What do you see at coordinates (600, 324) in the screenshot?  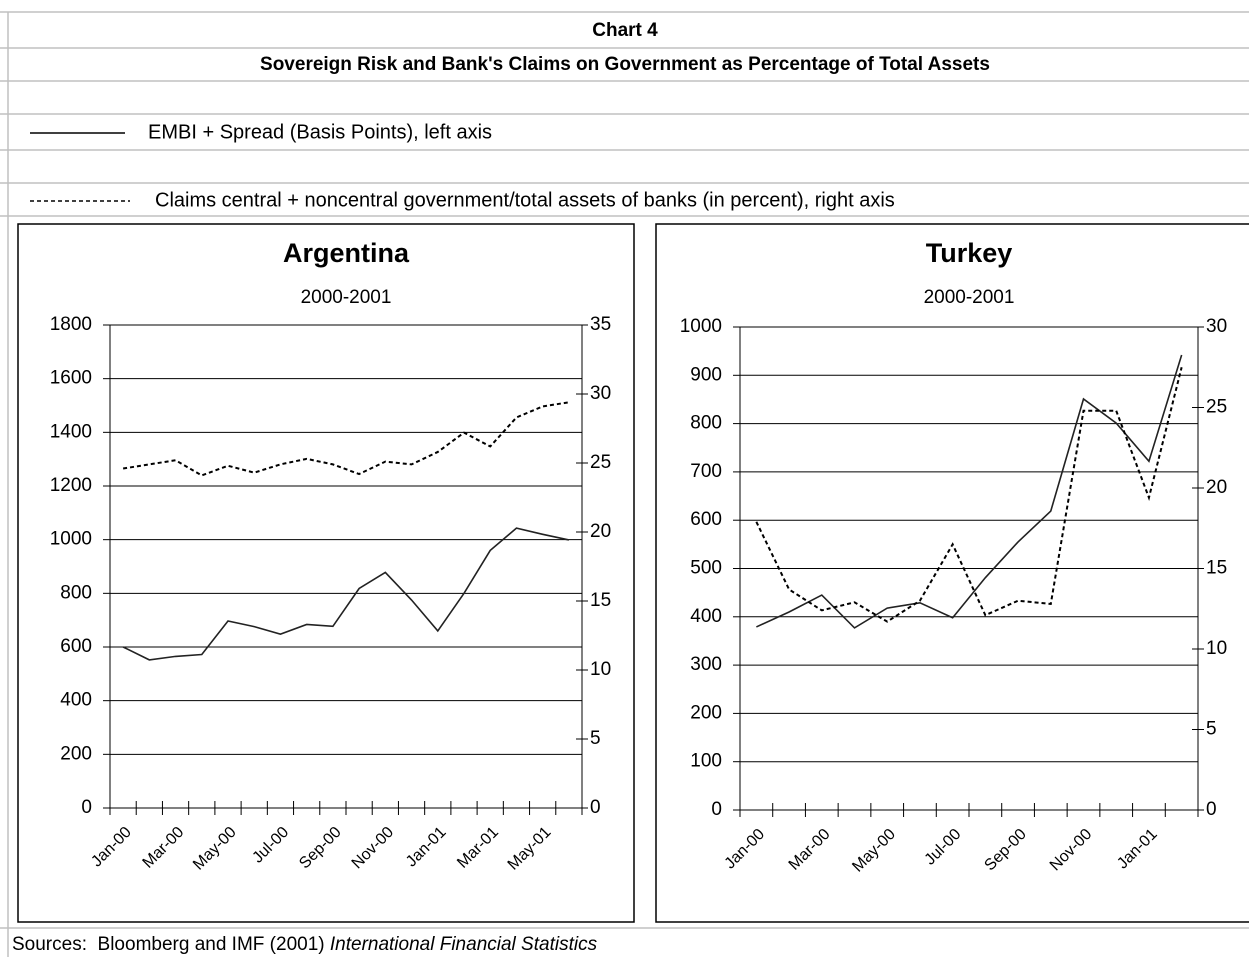 I see `y2-tick-label: 35` at bounding box center [600, 324].